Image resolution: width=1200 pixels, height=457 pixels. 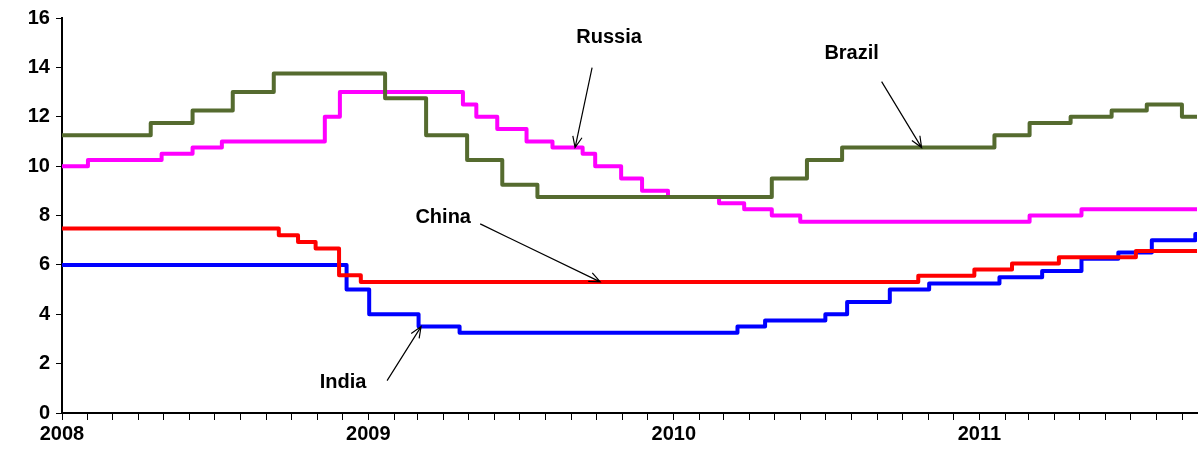 I want to click on y-tick-label: 2, so click(x=44, y=362).